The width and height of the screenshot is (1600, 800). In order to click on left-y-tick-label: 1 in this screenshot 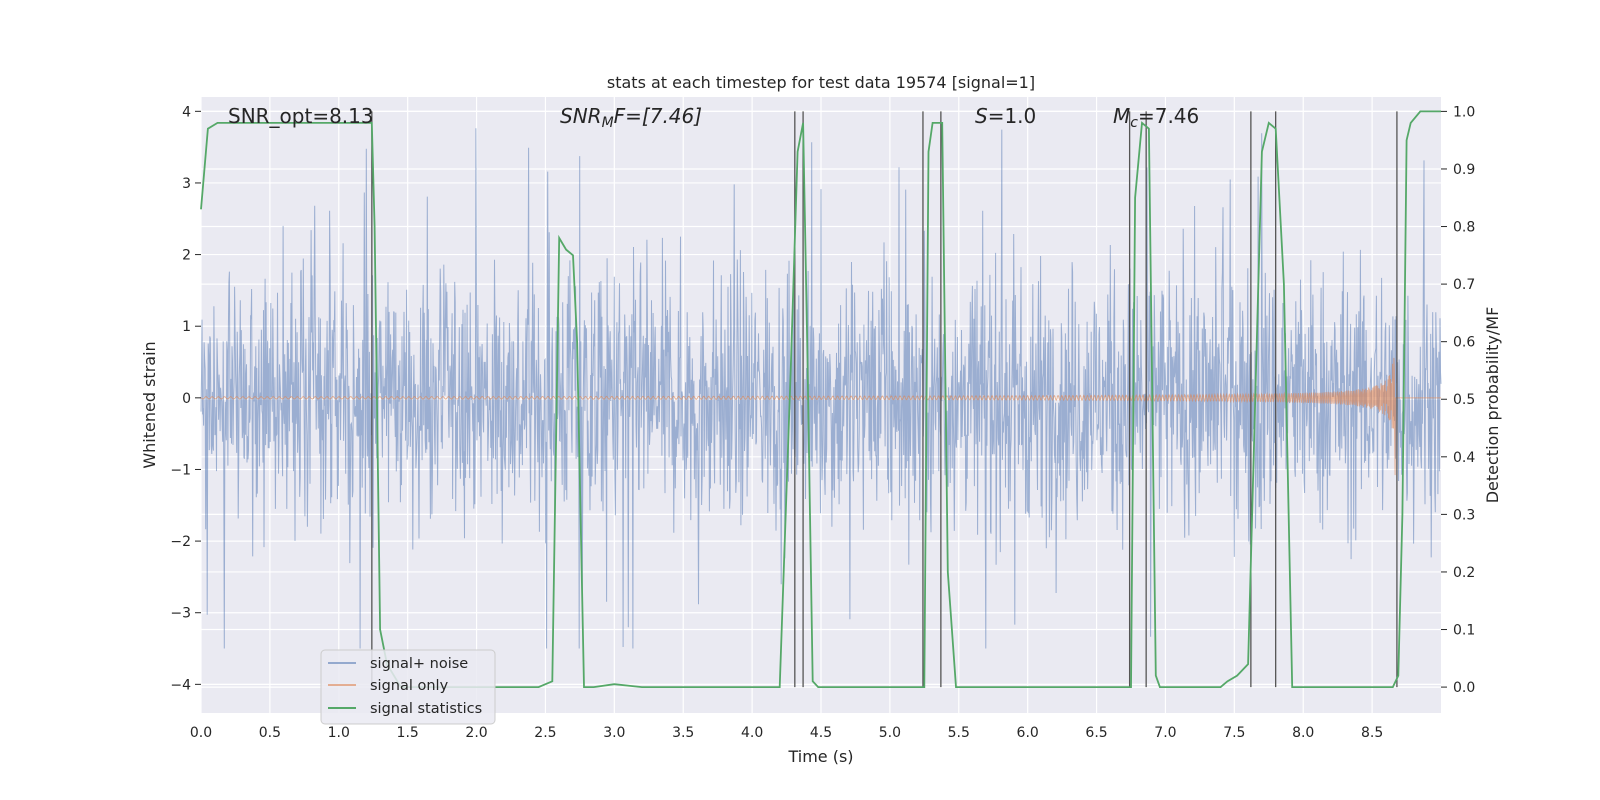, I will do `click(186, 327)`.